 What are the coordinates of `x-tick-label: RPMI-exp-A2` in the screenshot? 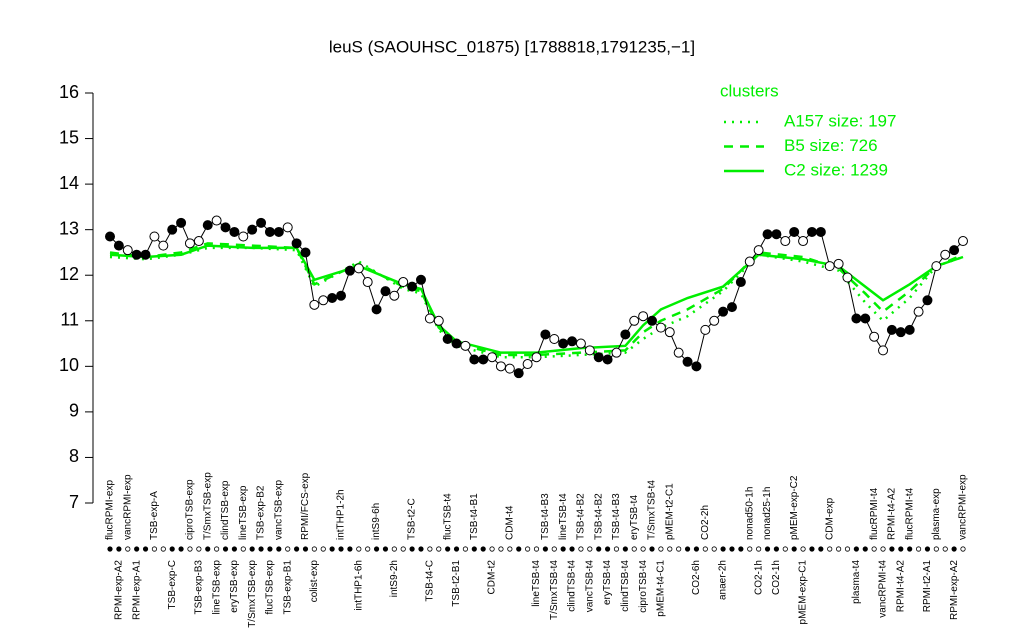 It's located at (119, 590).